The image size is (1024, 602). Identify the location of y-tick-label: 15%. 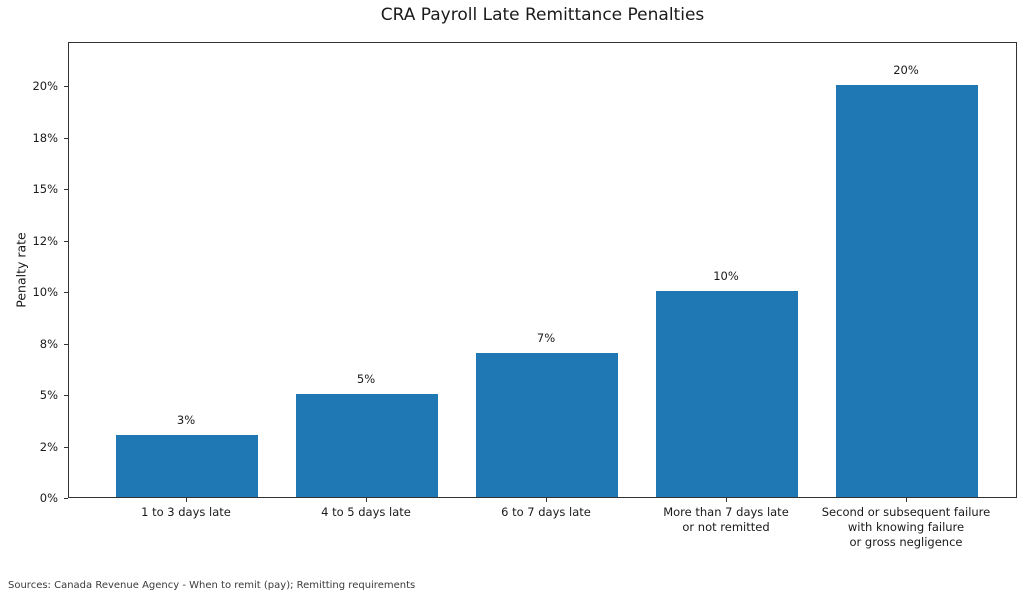
(45, 189).